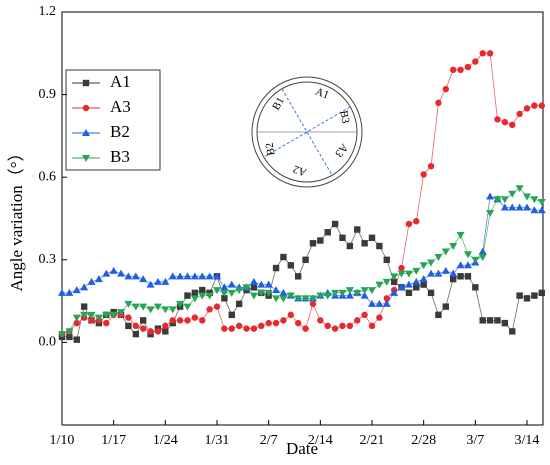 Image resolution: width=550 pixels, height=465 pixels. Describe the element at coordinates (372, 440) in the screenshot. I see `x-tick-label: 2/21` at that location.